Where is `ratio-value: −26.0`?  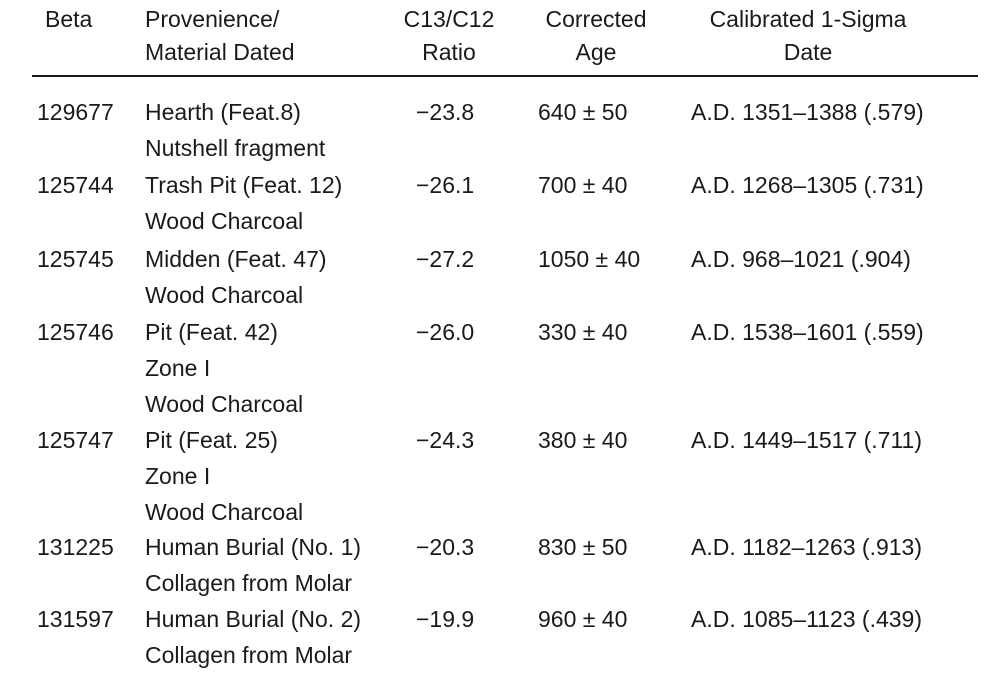 ratio-value: −26.0 is located at coordinates (445, 332).